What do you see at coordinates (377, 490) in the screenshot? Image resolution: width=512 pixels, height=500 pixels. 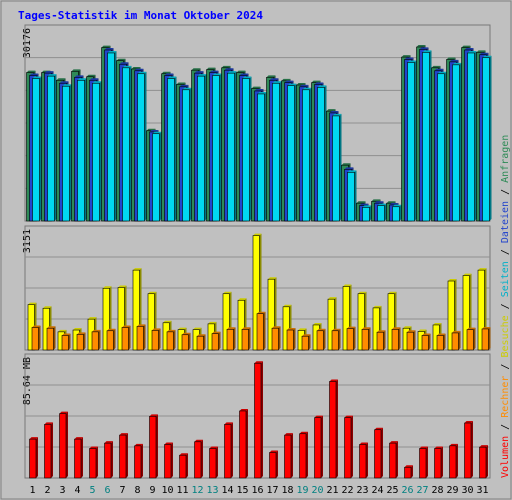 I see `x-label-day-24: 24` at bounding box center [377, 490].